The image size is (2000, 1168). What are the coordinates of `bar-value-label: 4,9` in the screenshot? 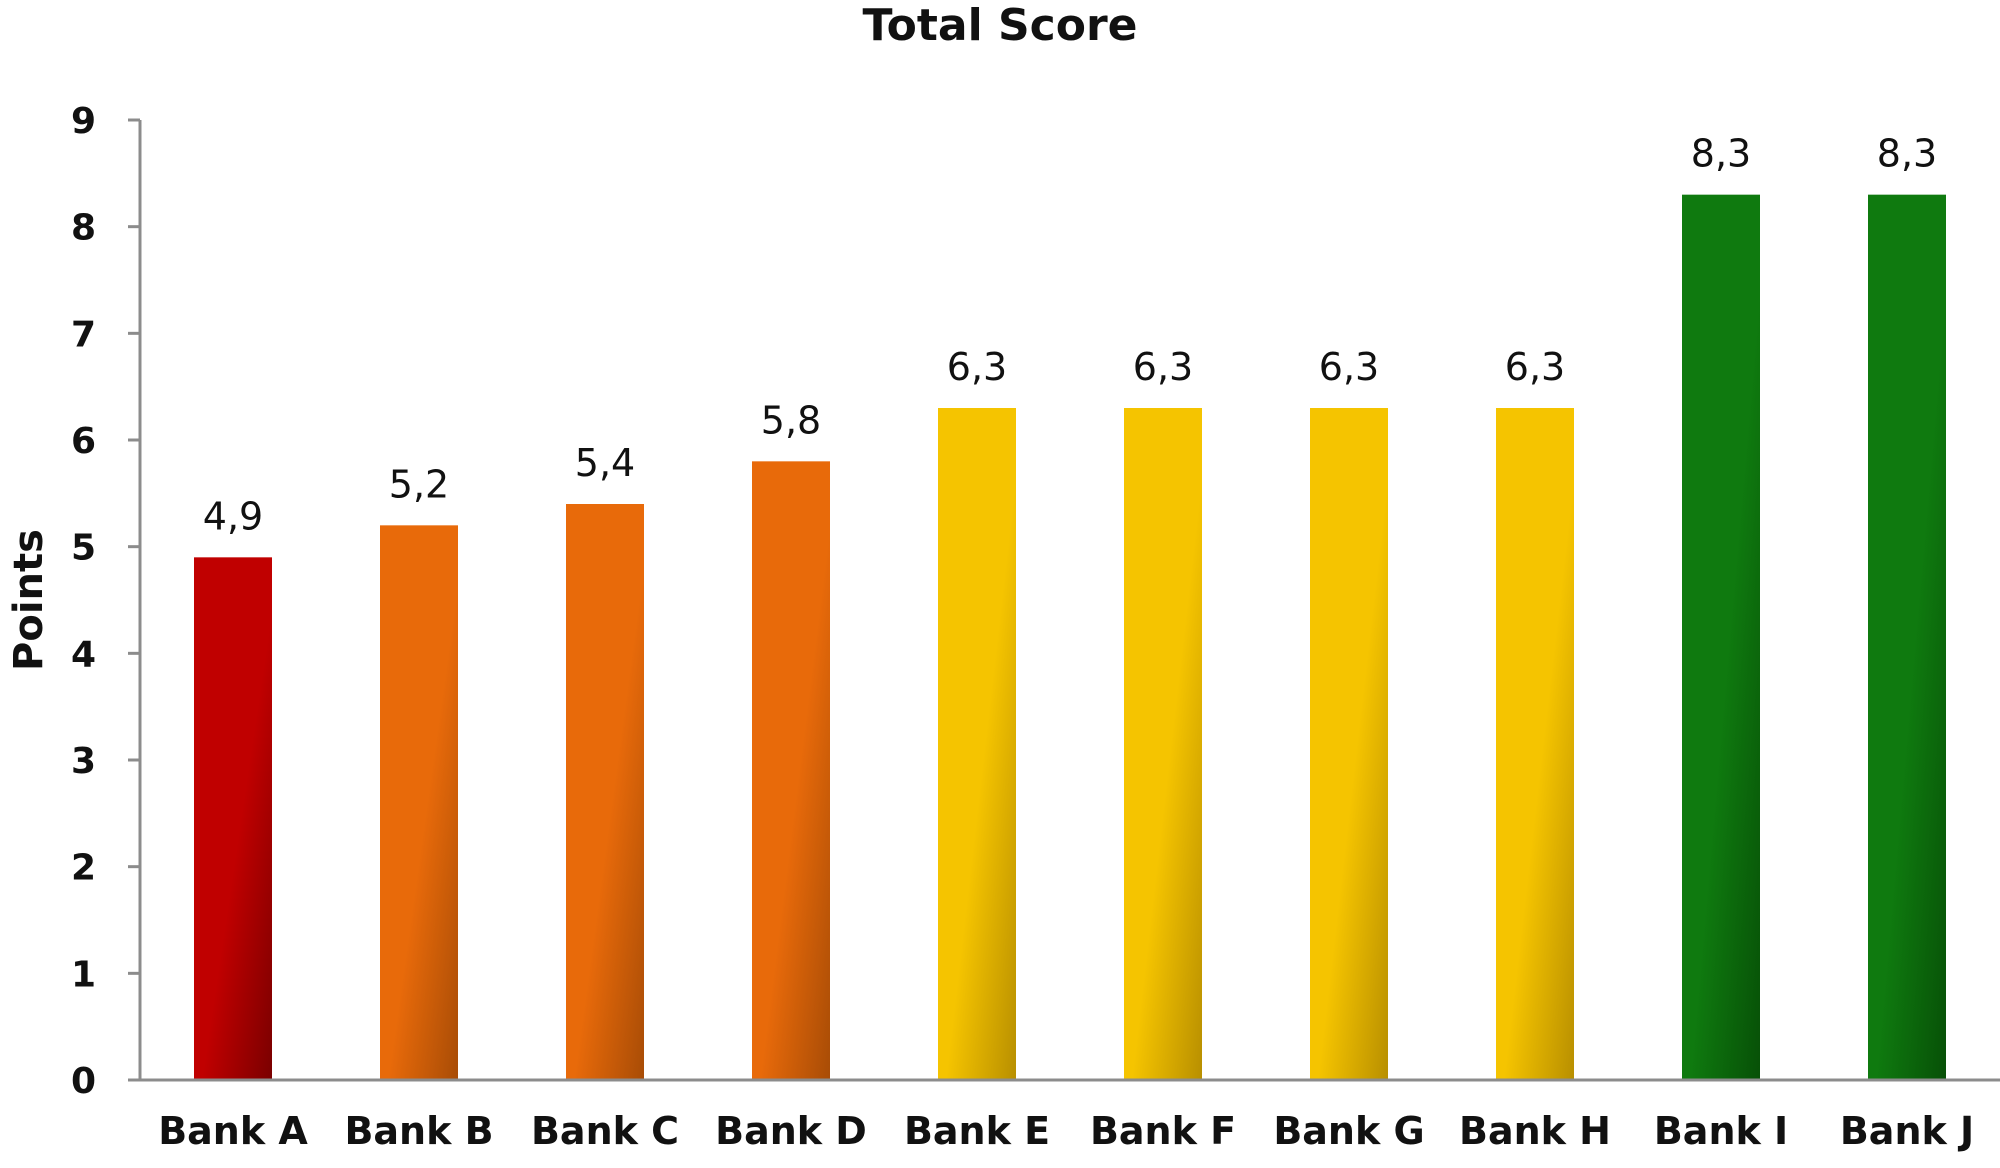 It's located at (233, 516).